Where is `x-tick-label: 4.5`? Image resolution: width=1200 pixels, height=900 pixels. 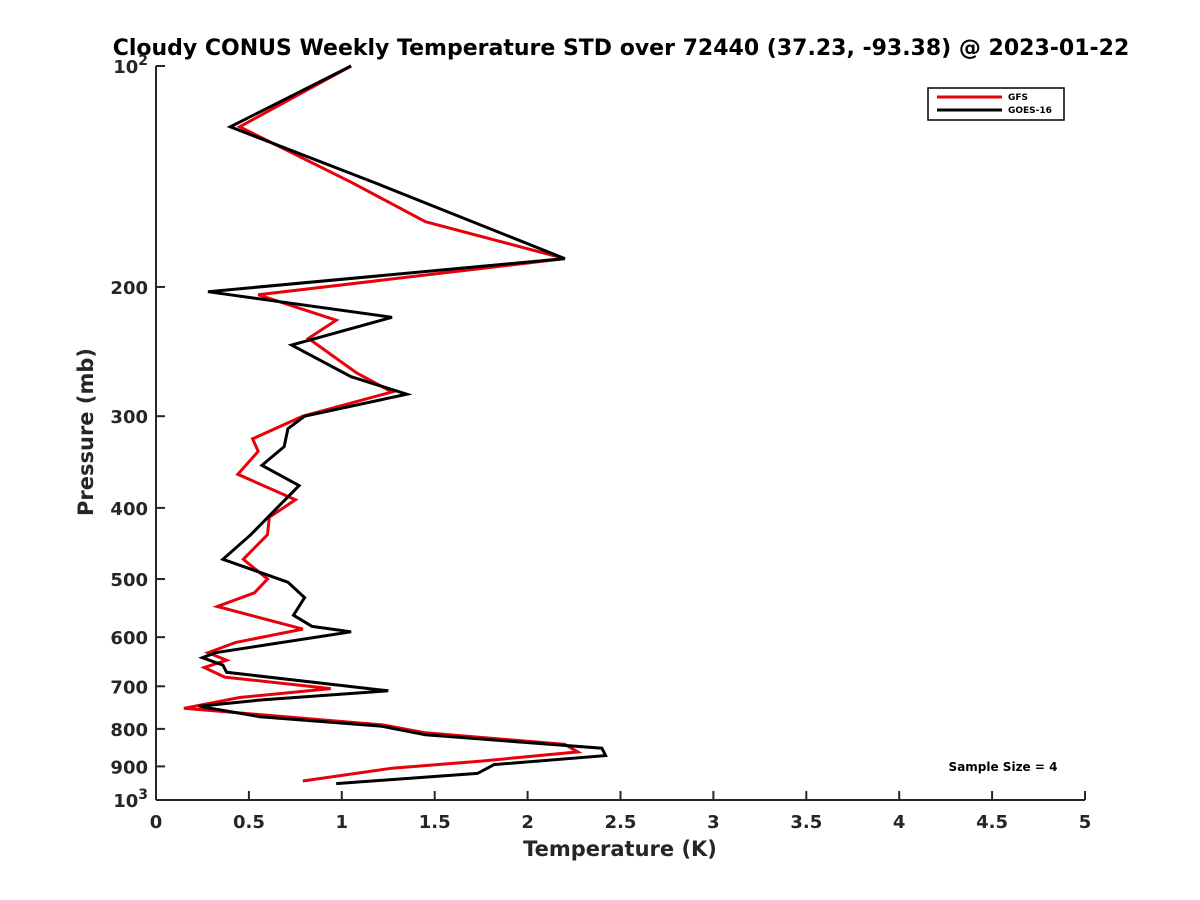
x-tick-label: 4.5 is located at coordinates (992, 822).